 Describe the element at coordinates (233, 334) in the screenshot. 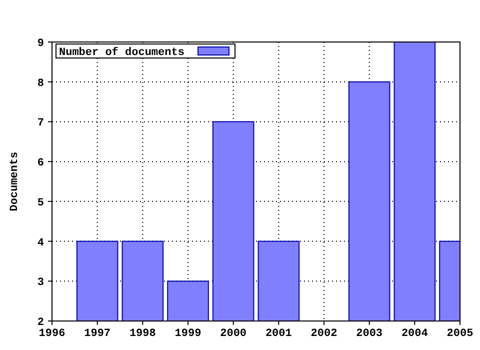

I see `x-tick-label: 2000` at that location.